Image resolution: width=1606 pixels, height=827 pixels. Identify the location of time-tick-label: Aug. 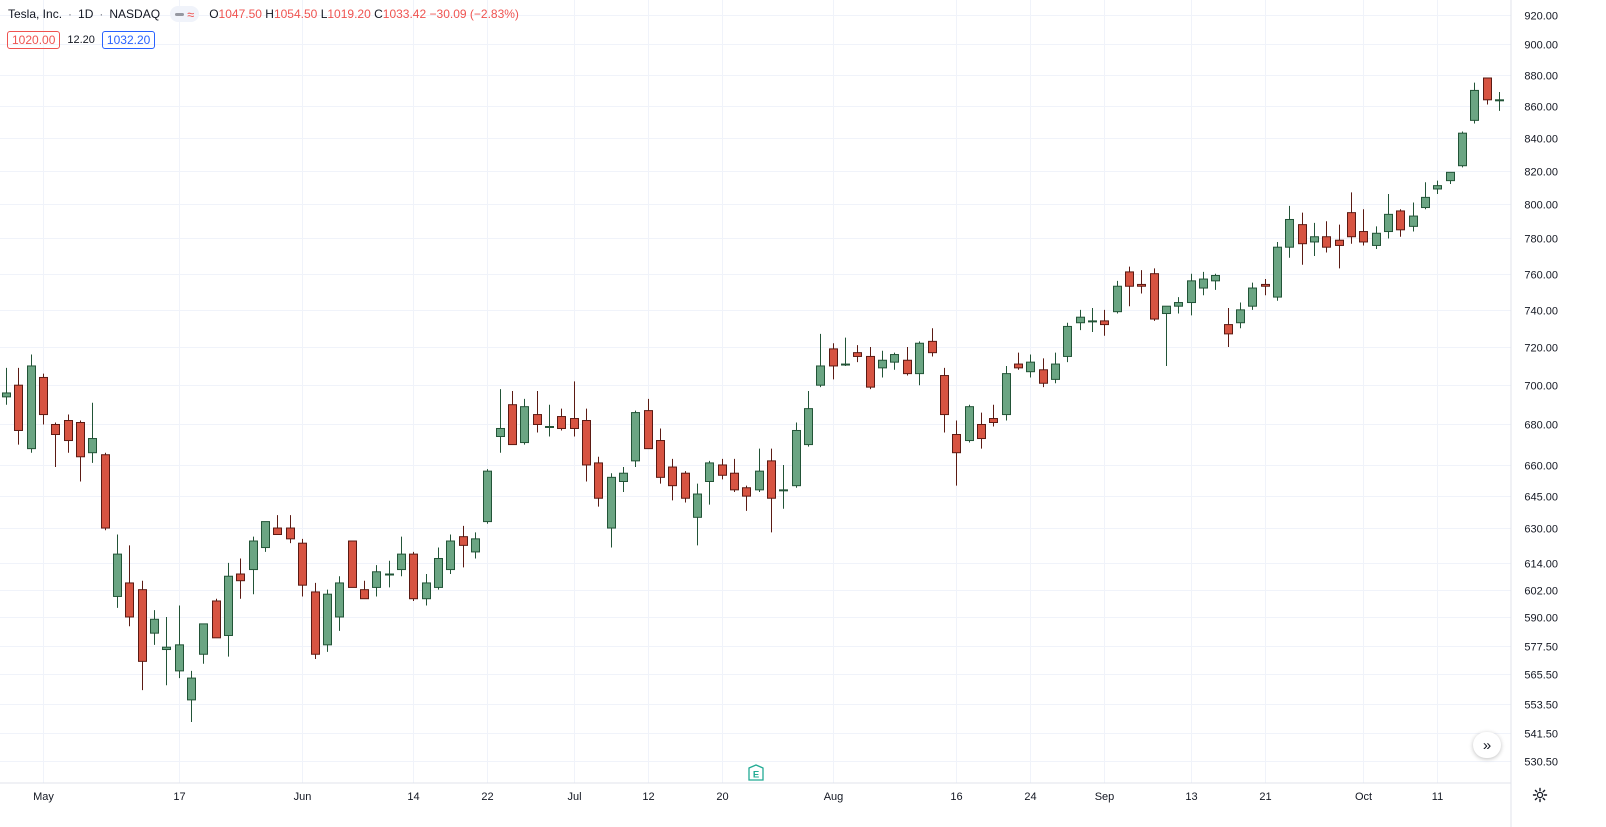
(834, 797).